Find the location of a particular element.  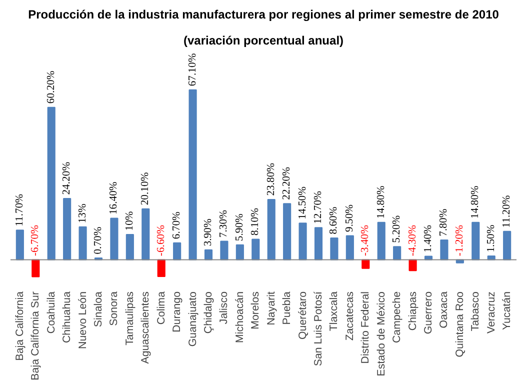

x-tick-label: Oaxaca is located at coordinates (444, 309).